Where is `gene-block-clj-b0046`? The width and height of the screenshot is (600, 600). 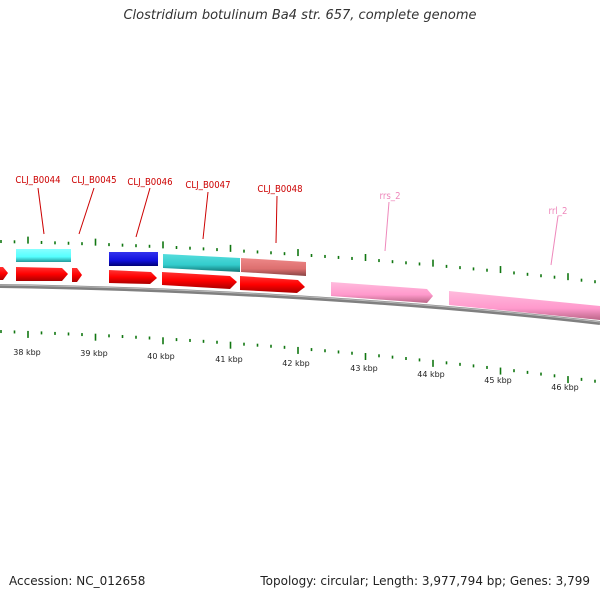 gene-block-clj-b0046 is located at coordinates (133, 259).